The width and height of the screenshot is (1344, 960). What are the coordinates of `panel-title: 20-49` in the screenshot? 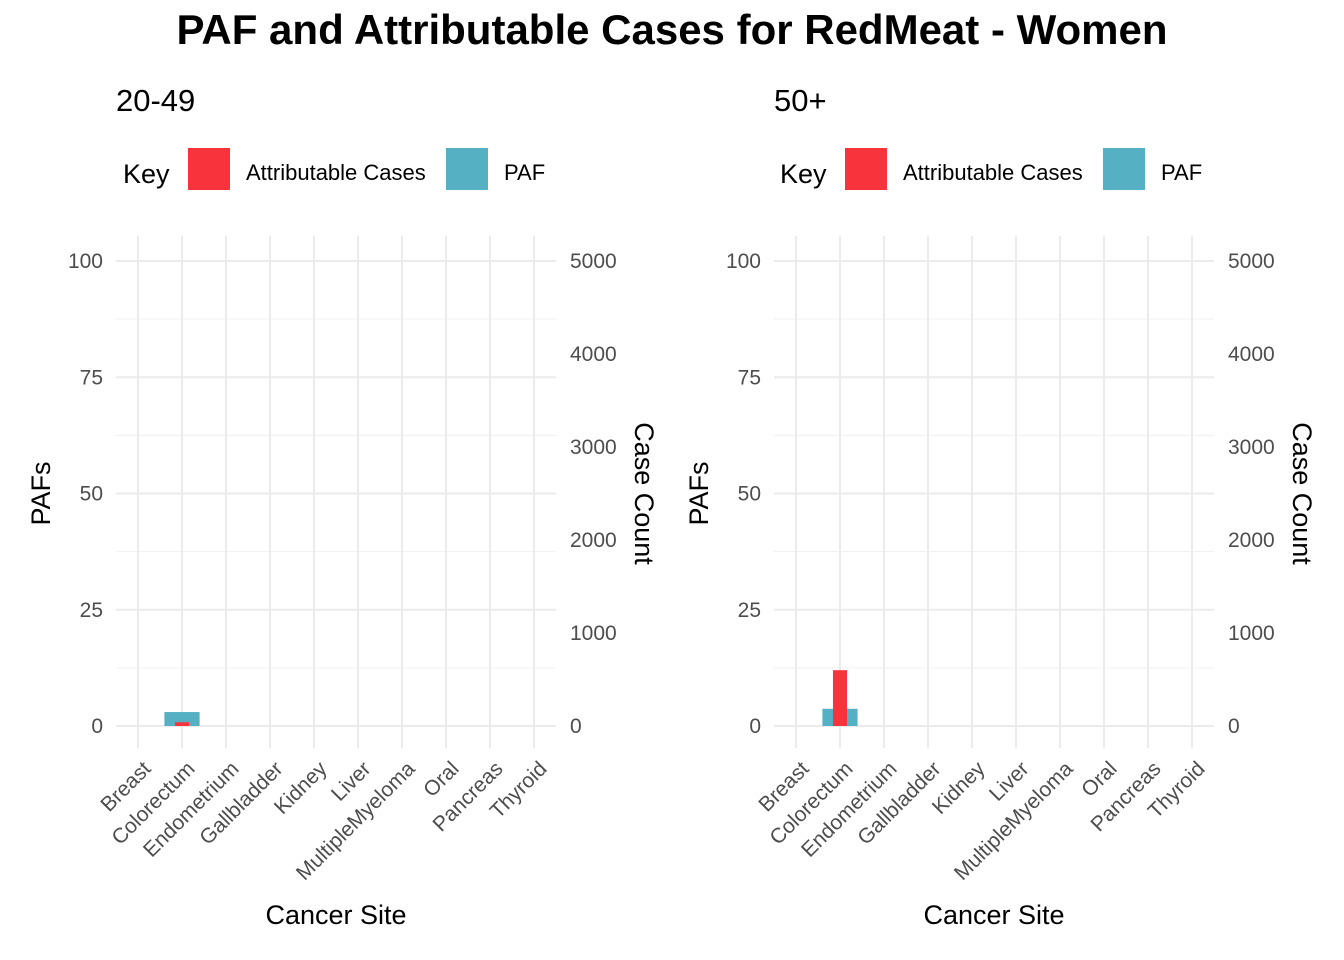 It's located at (155, 100).